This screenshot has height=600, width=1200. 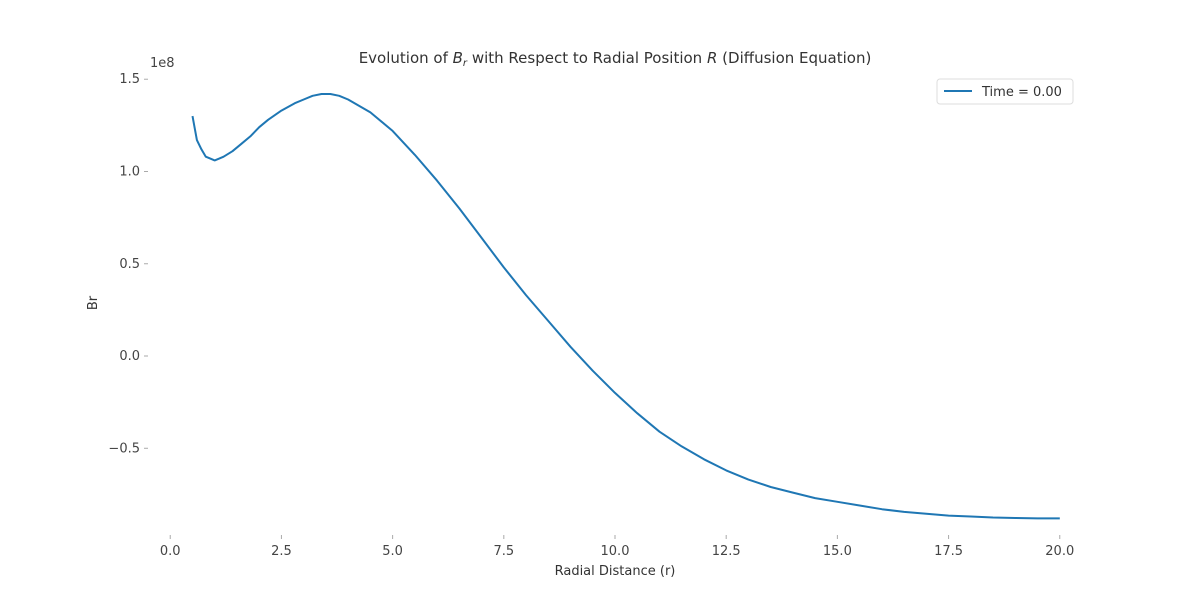 I want to click on x-tick-label: 10.0, so click(x=615, y=551).